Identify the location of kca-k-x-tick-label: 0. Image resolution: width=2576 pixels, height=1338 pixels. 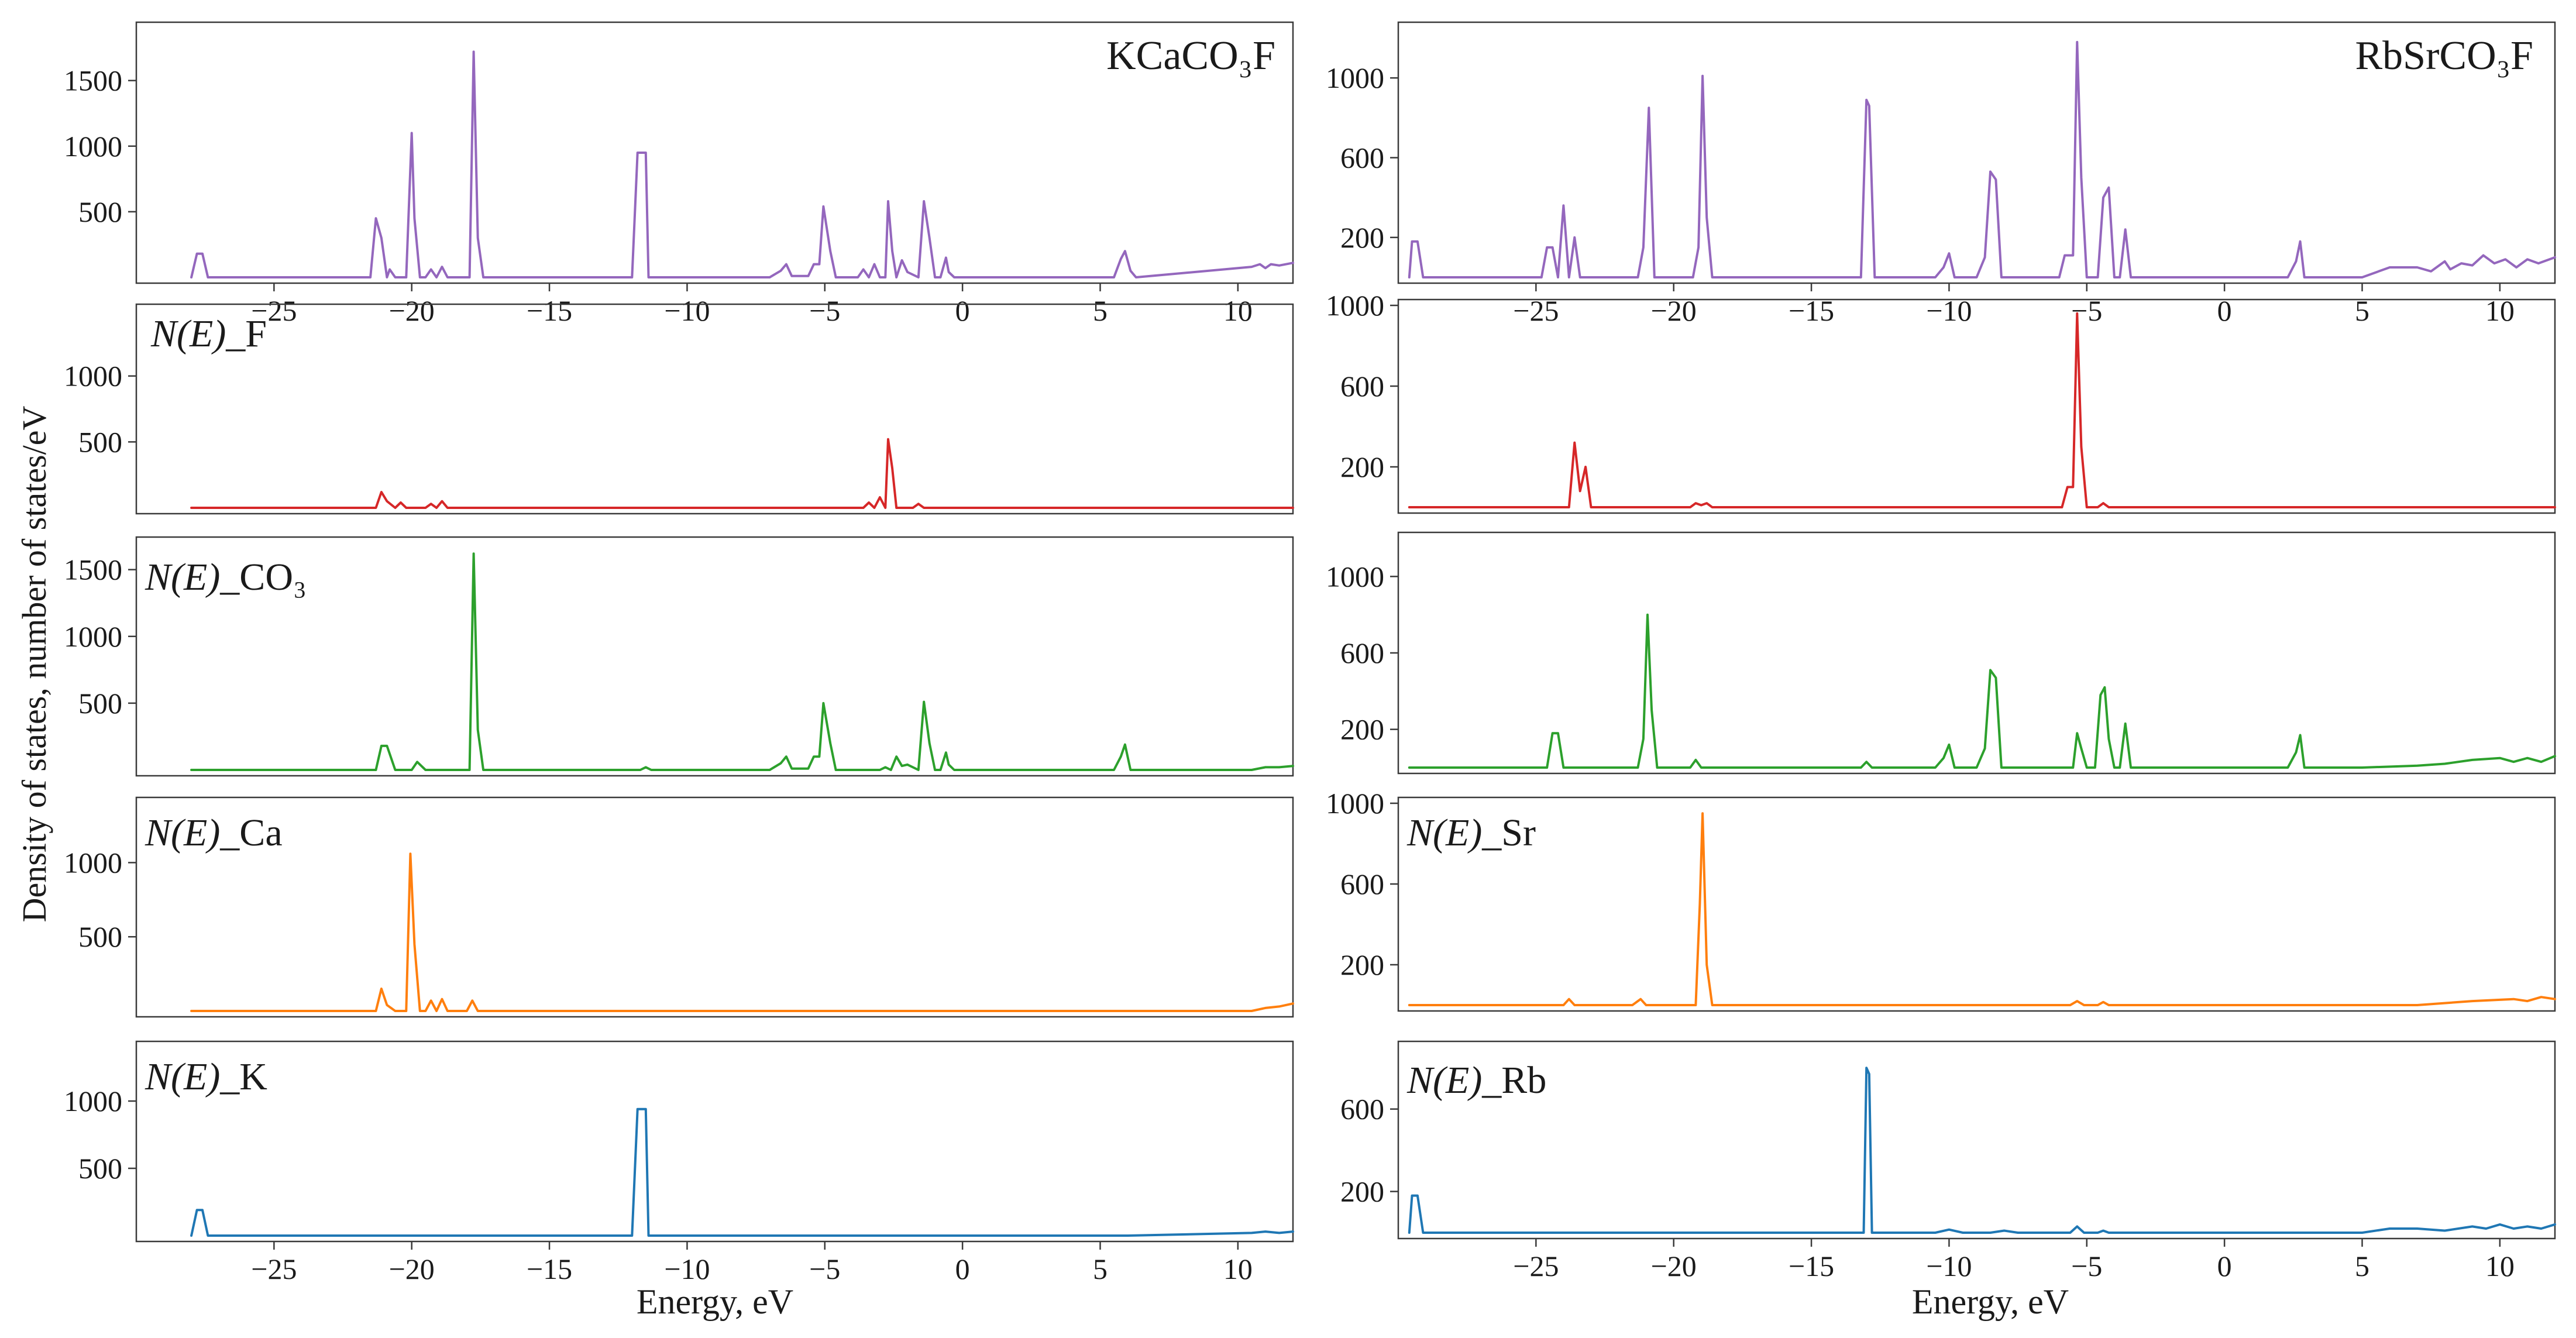
(962, 1269).